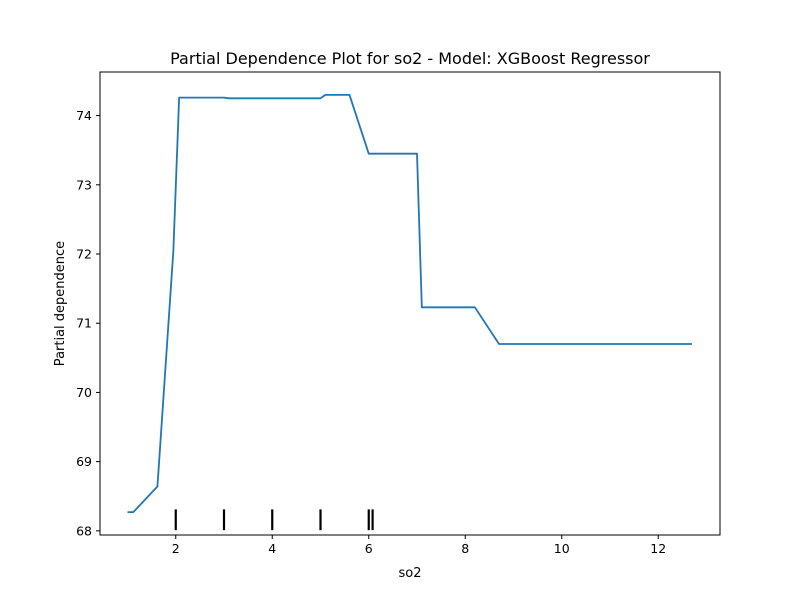 The height and width of the screenshot is (604, 800). Describe the element at coordinates (84, 254) in the screenshot. I see `y-tick-label: 72` at that location.